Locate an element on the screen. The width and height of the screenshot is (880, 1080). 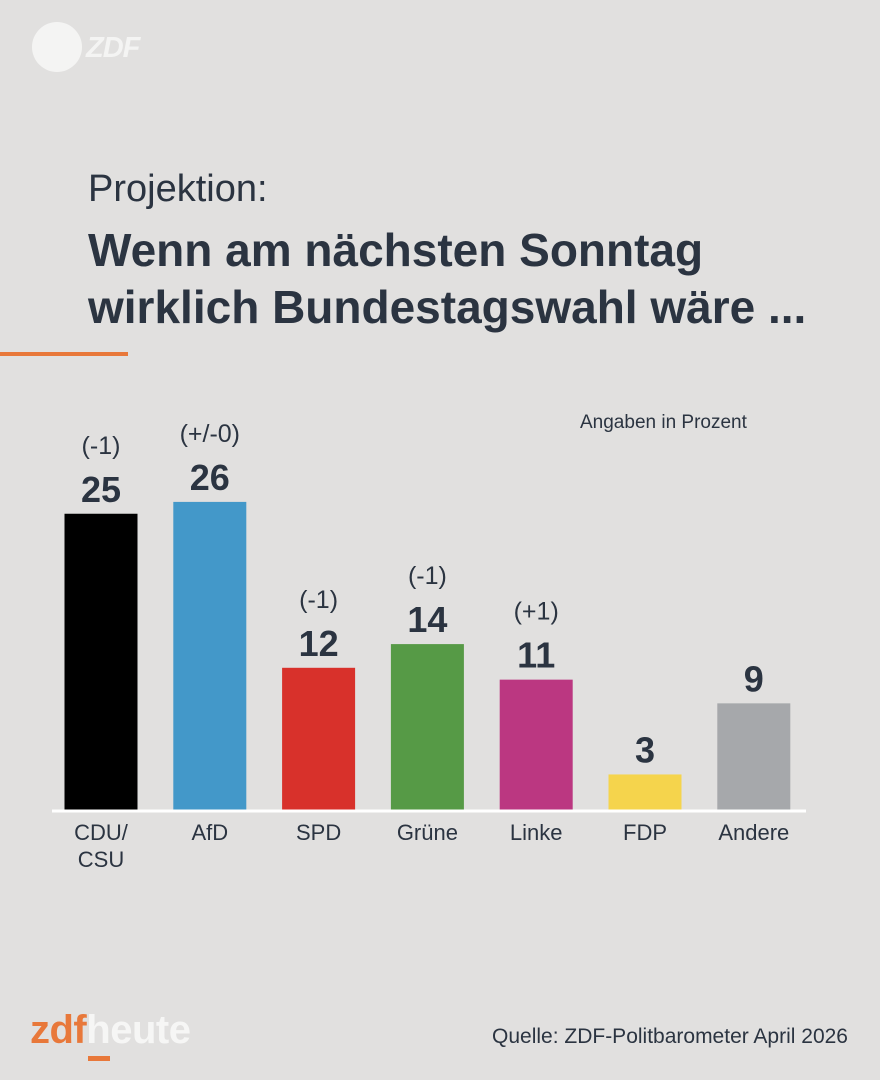
value-label: 3 is located at coordinates (645, 749).